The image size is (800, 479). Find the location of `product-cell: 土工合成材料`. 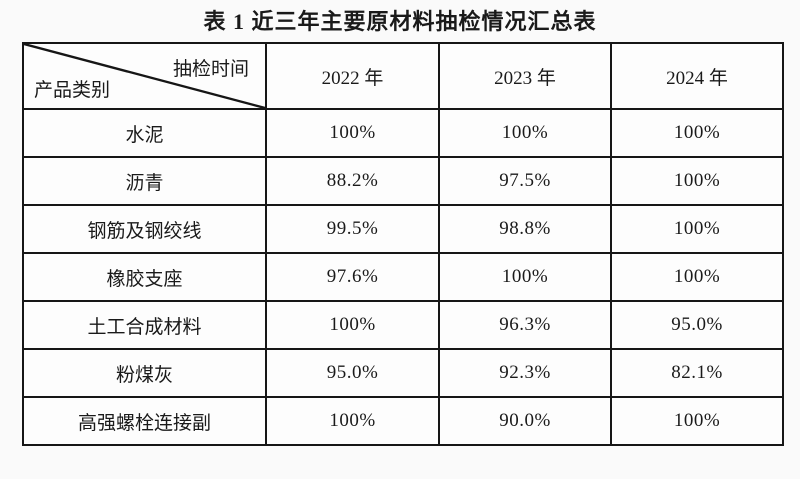

product-cell: 土工合成材料 is located at coordinates (144, 325).